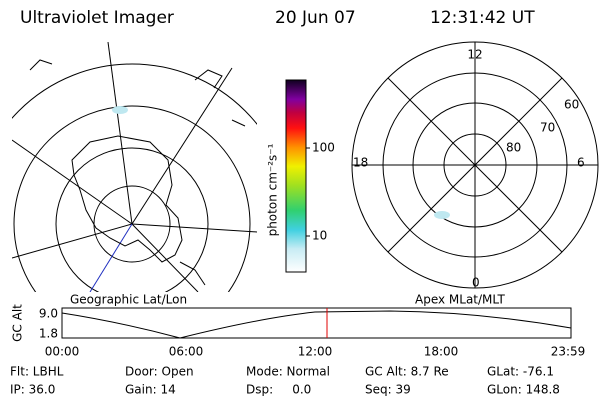 Image resolution: width=600 pixels, height=400 pixels. I want to click on x-tick-label: 00:00, so click(62, 352).